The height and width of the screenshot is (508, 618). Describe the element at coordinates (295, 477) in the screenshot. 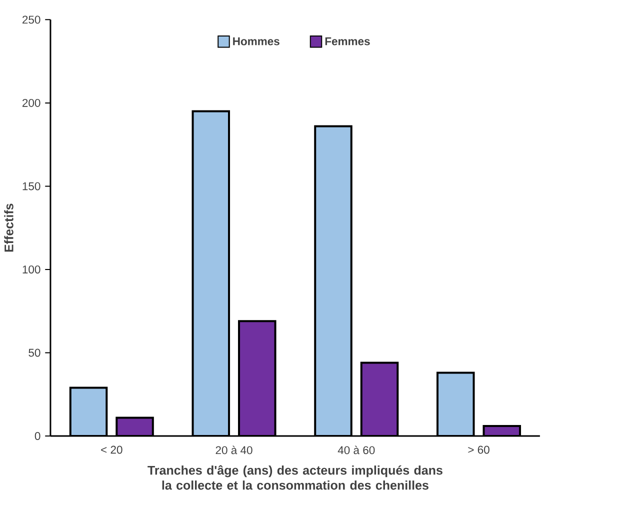

I see `x-axis-title: Tranches d'âge (ans) des acteurs impliqués dans la collecte et la consommation des chenilles` at that location.